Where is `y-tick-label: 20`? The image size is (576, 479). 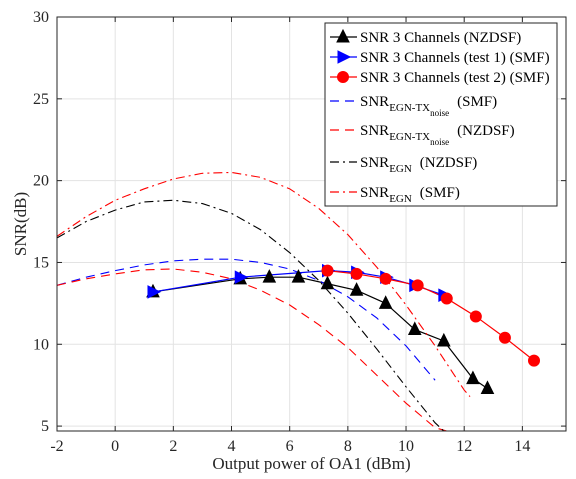 y-tick-label: 20 is located at coordinates (41, 181).